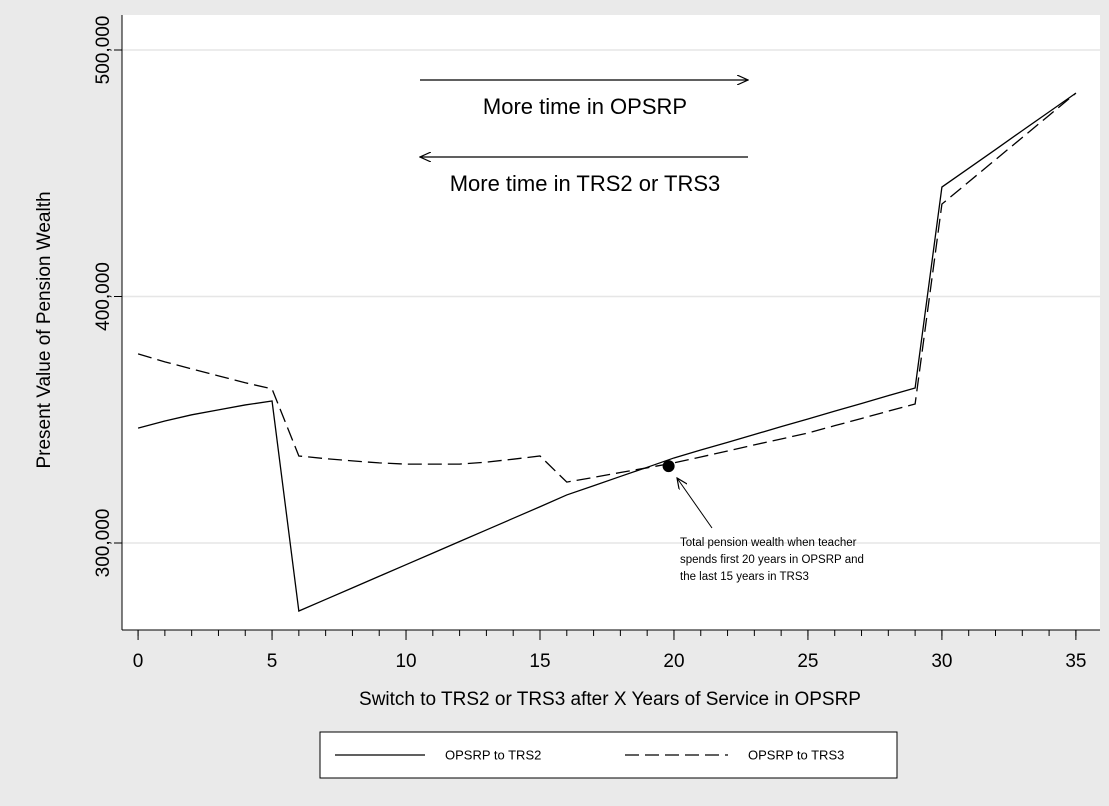 This screenshot has height=806, width=1109. What do you see at coordinates (796, 754) in the screenshot?
I see `legend-label: OPSRP to TRS3` at bounding box center [796, 754].